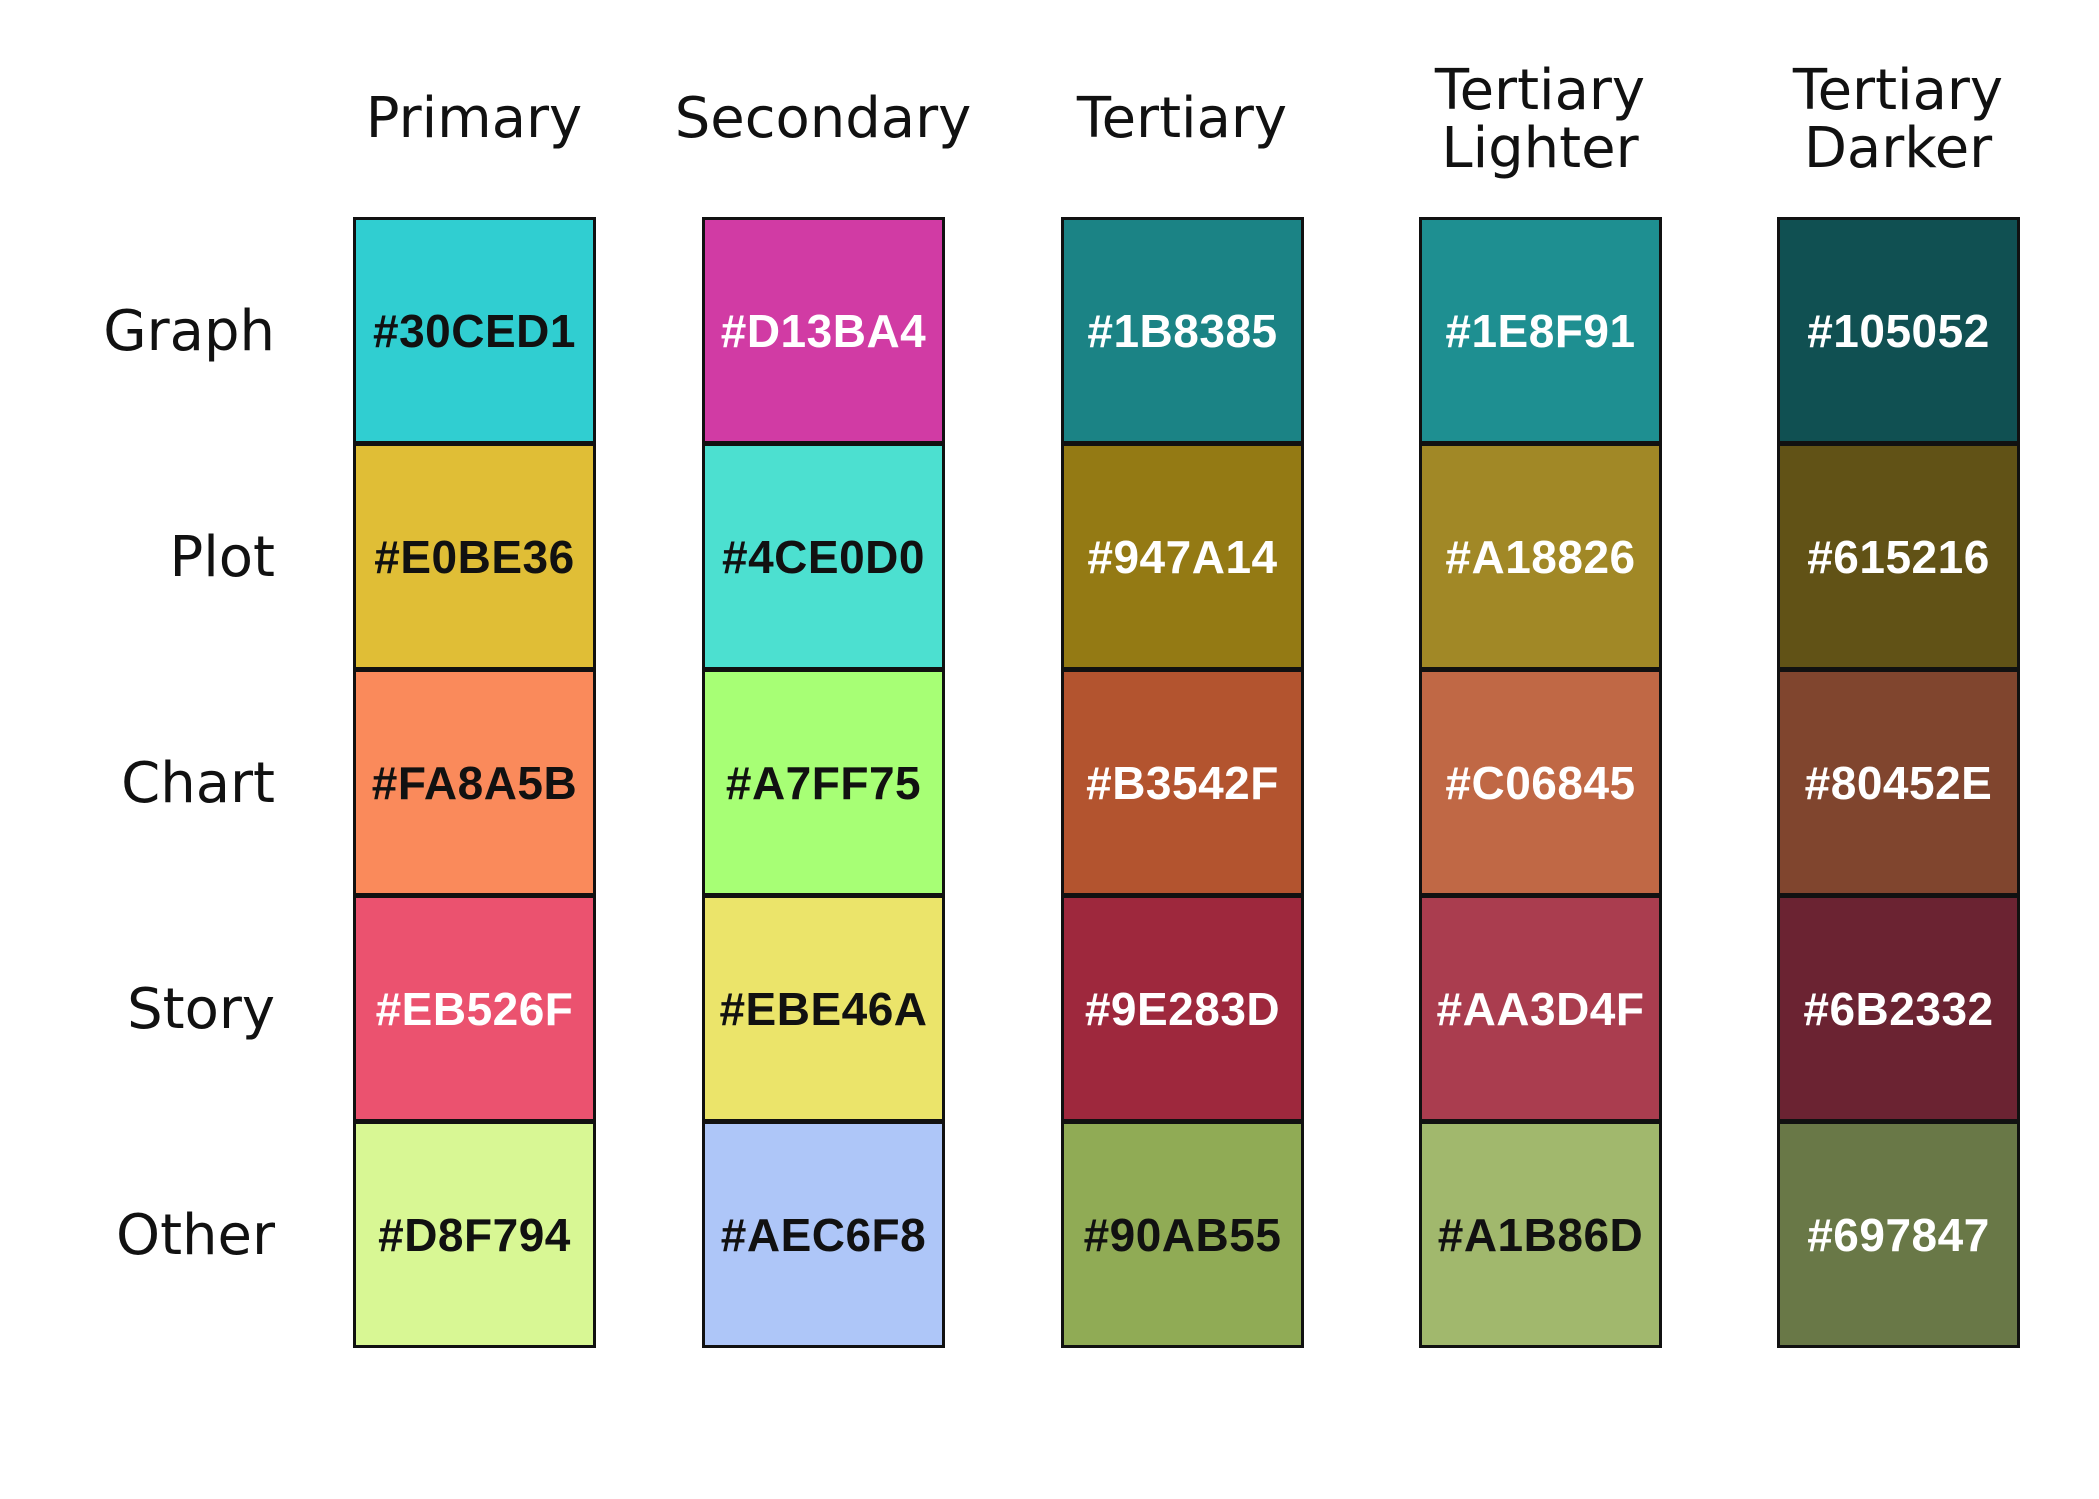 The image size is (2099, 1499). I want to click on color-swatch: #AA3D4F, so click(1540, 1008).